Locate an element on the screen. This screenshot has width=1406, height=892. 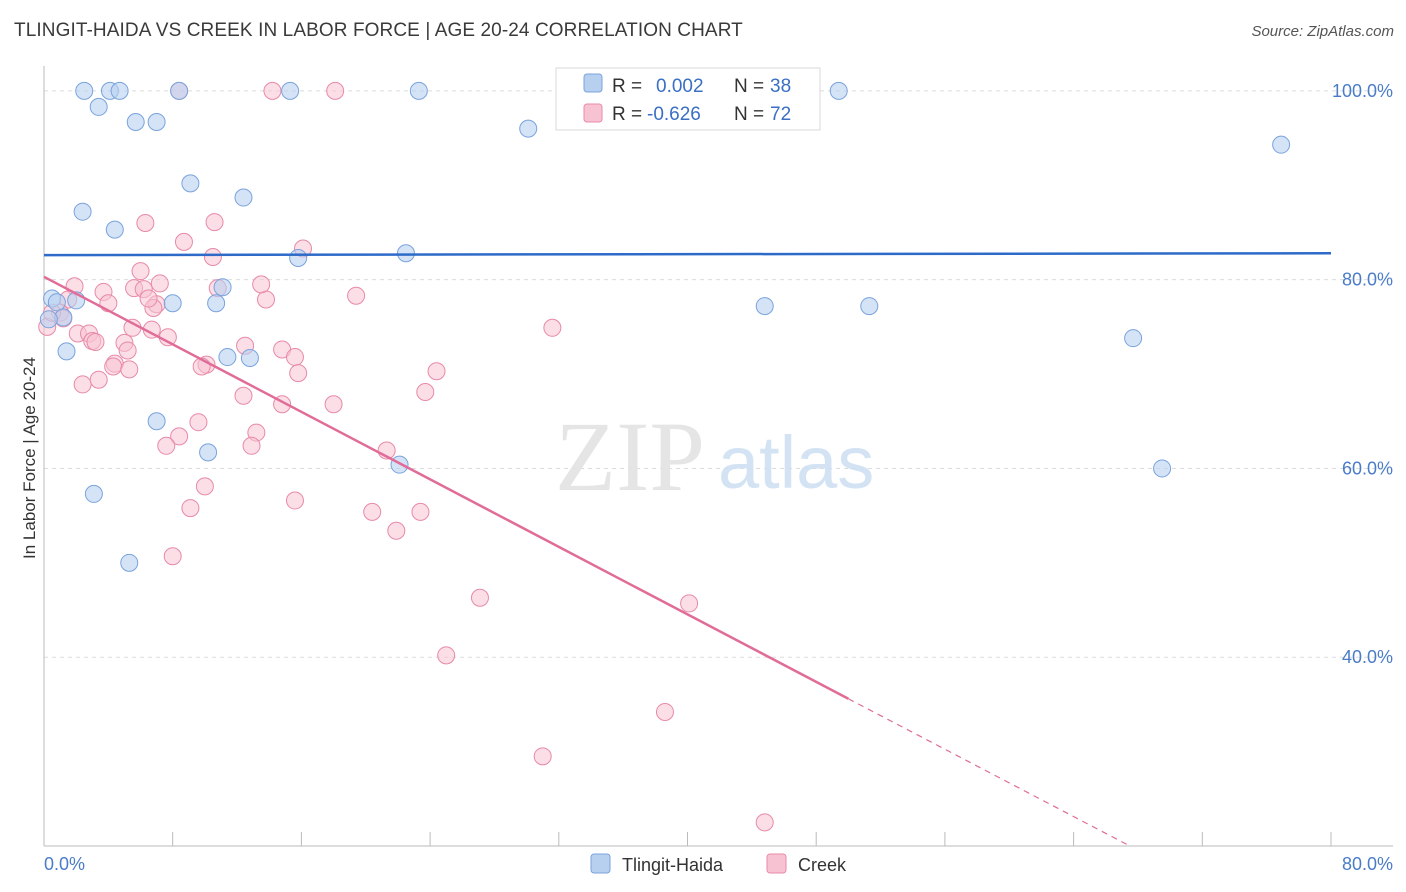
watermark-atlas: atlas is located at coordinates (796, 462).